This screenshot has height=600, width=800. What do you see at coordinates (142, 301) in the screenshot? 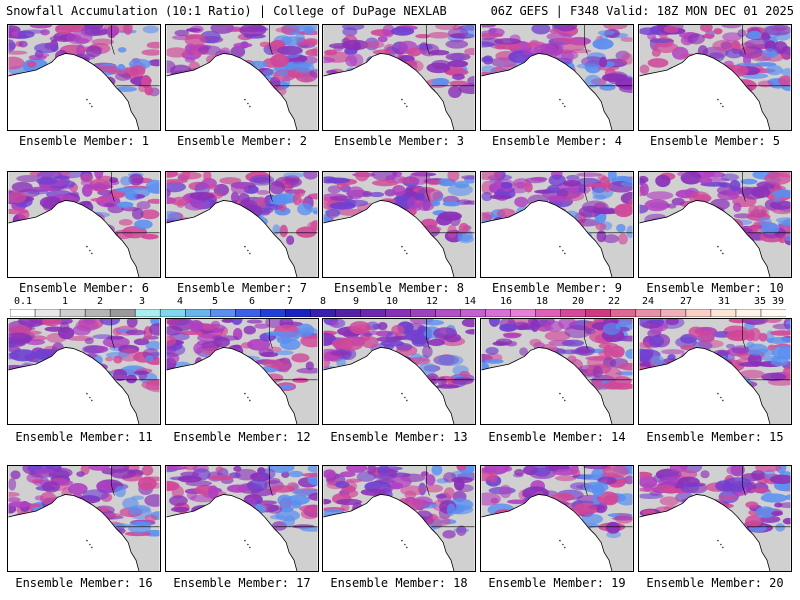
I see `colorbar-tick-label: 3` at bounding box center [142, 301].